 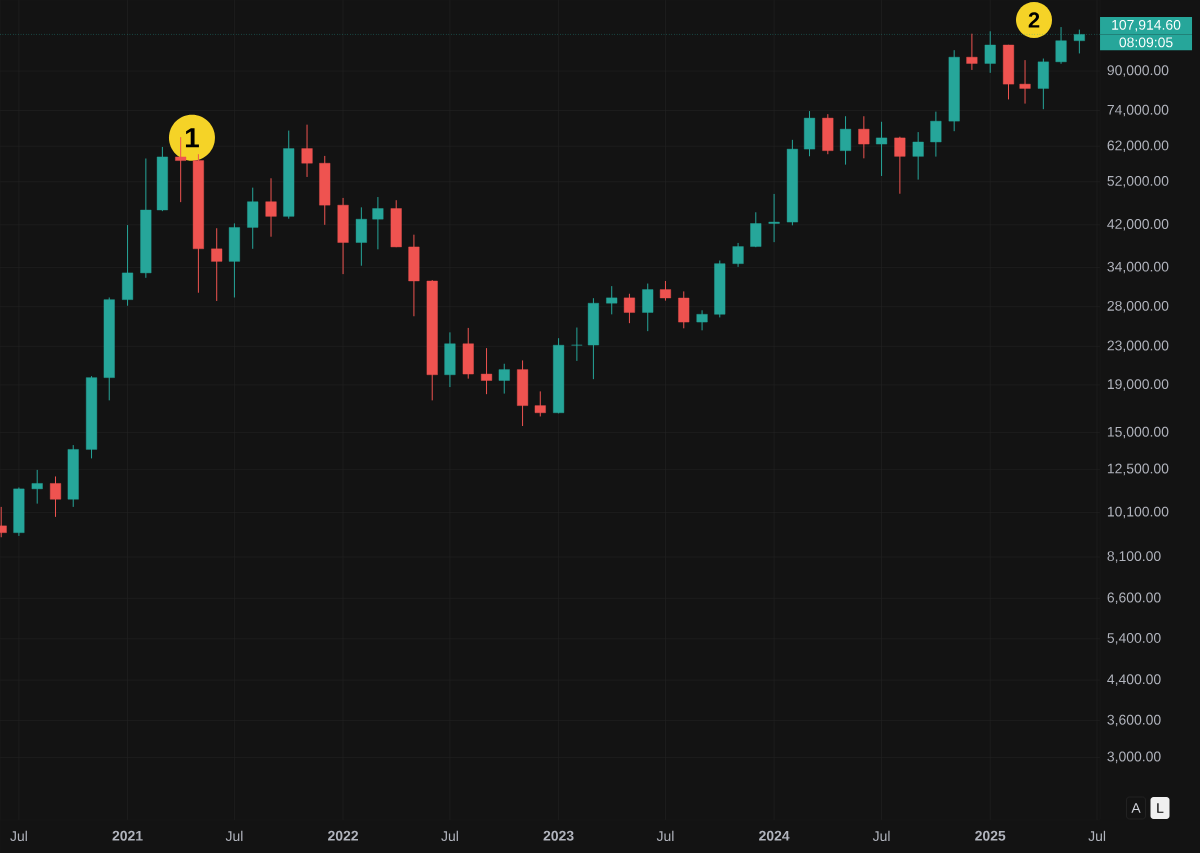 I want to click on annotation: 1, so click(x=192, y=138).